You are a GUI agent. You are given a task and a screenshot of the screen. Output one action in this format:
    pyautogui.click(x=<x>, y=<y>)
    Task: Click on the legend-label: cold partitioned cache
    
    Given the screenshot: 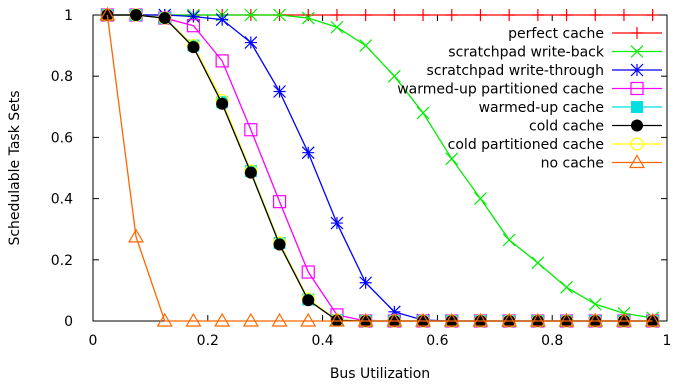 What is the action you would take?
    pyautogui.click(x=526, y=145)
    